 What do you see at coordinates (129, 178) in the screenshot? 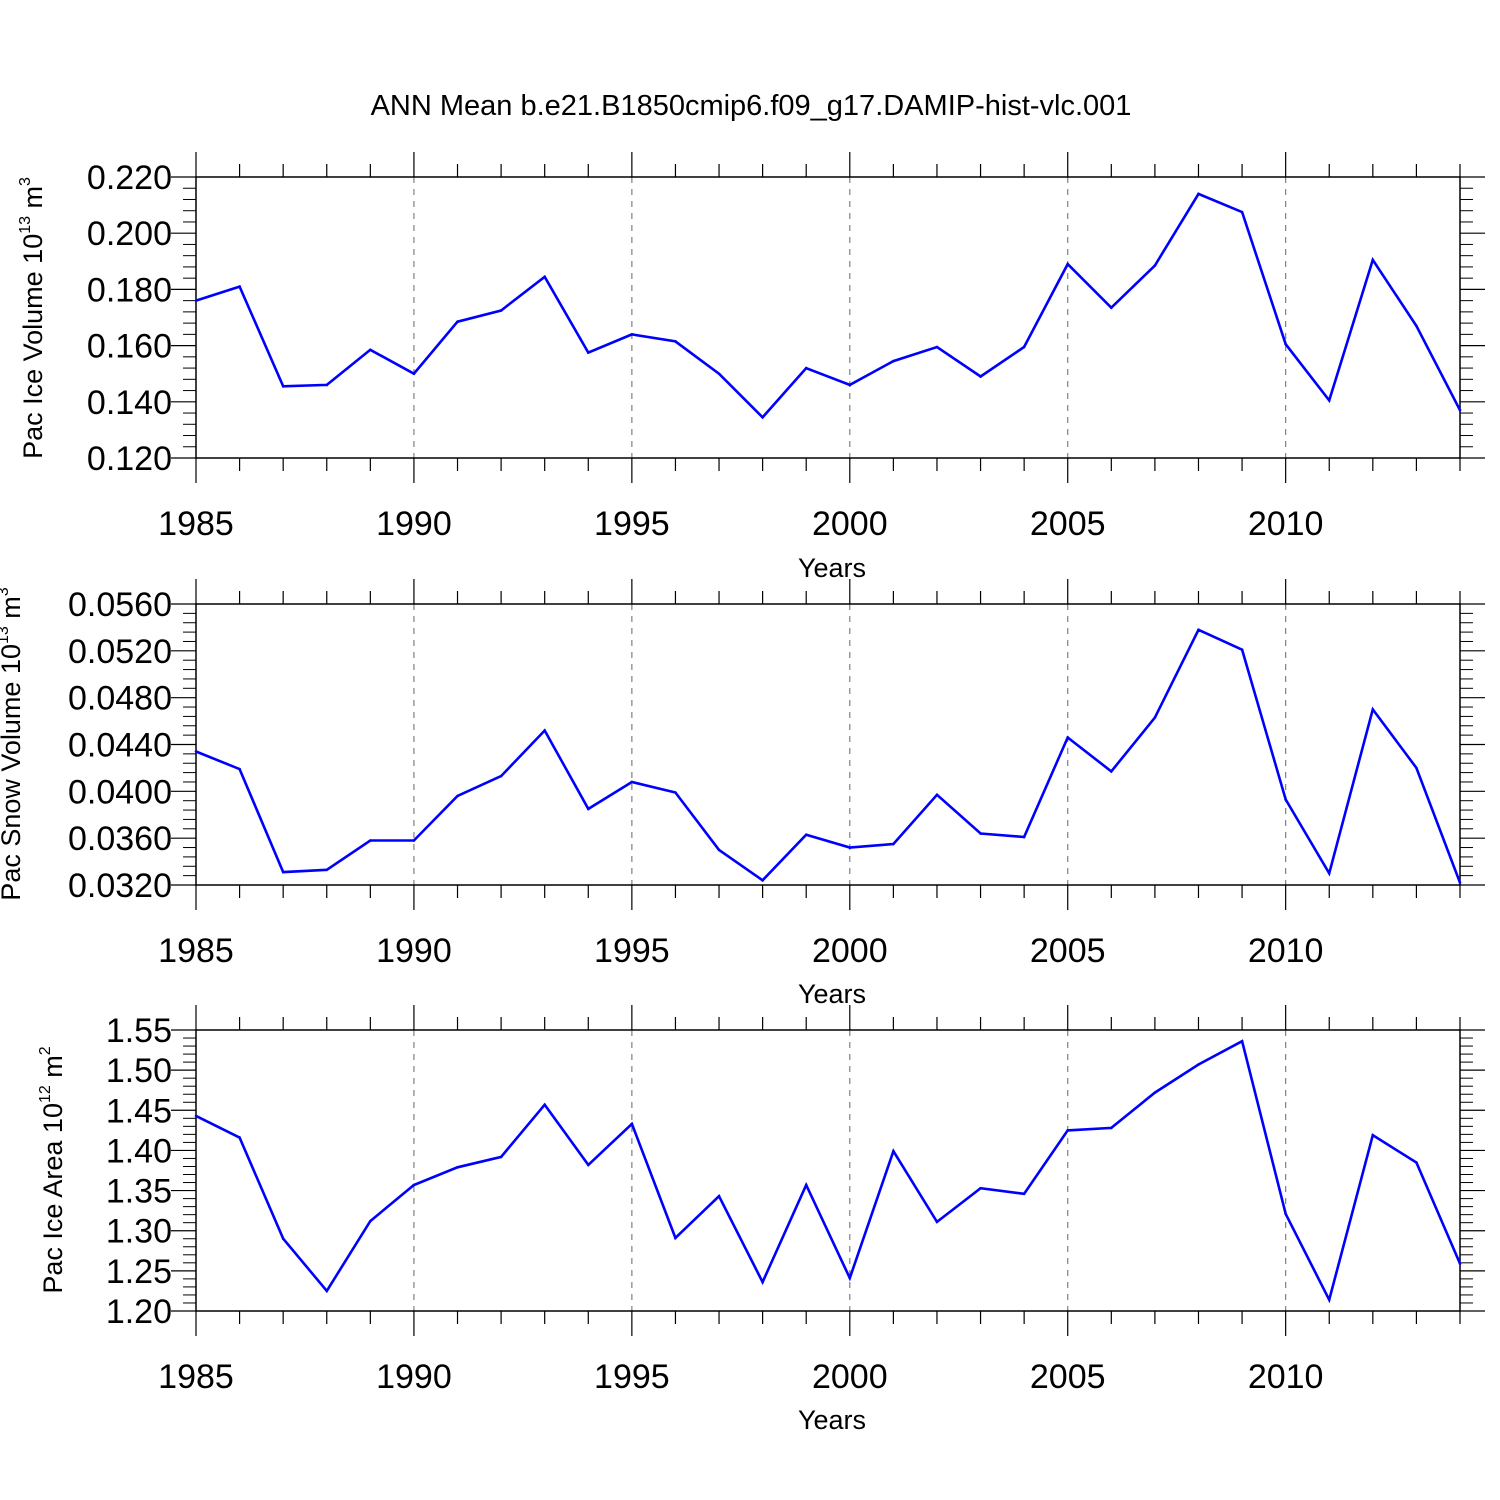
I see `y-tick-label: 0.220` at bounding box center [129, 178].